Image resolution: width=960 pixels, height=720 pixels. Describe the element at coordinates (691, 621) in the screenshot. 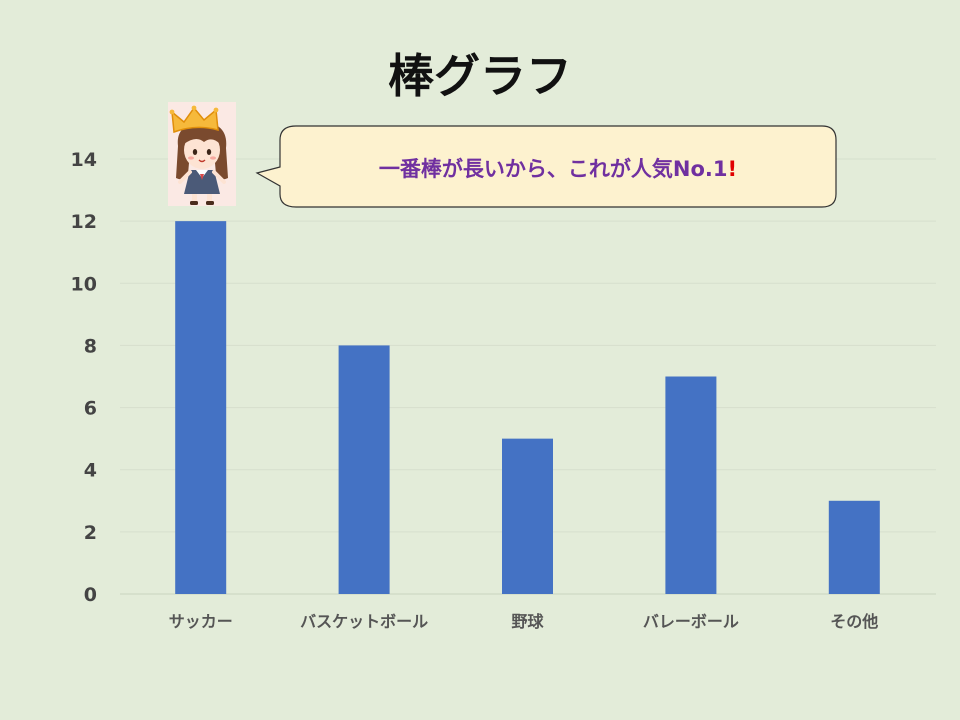

I see `x-category-label: バレーボール` at that location.